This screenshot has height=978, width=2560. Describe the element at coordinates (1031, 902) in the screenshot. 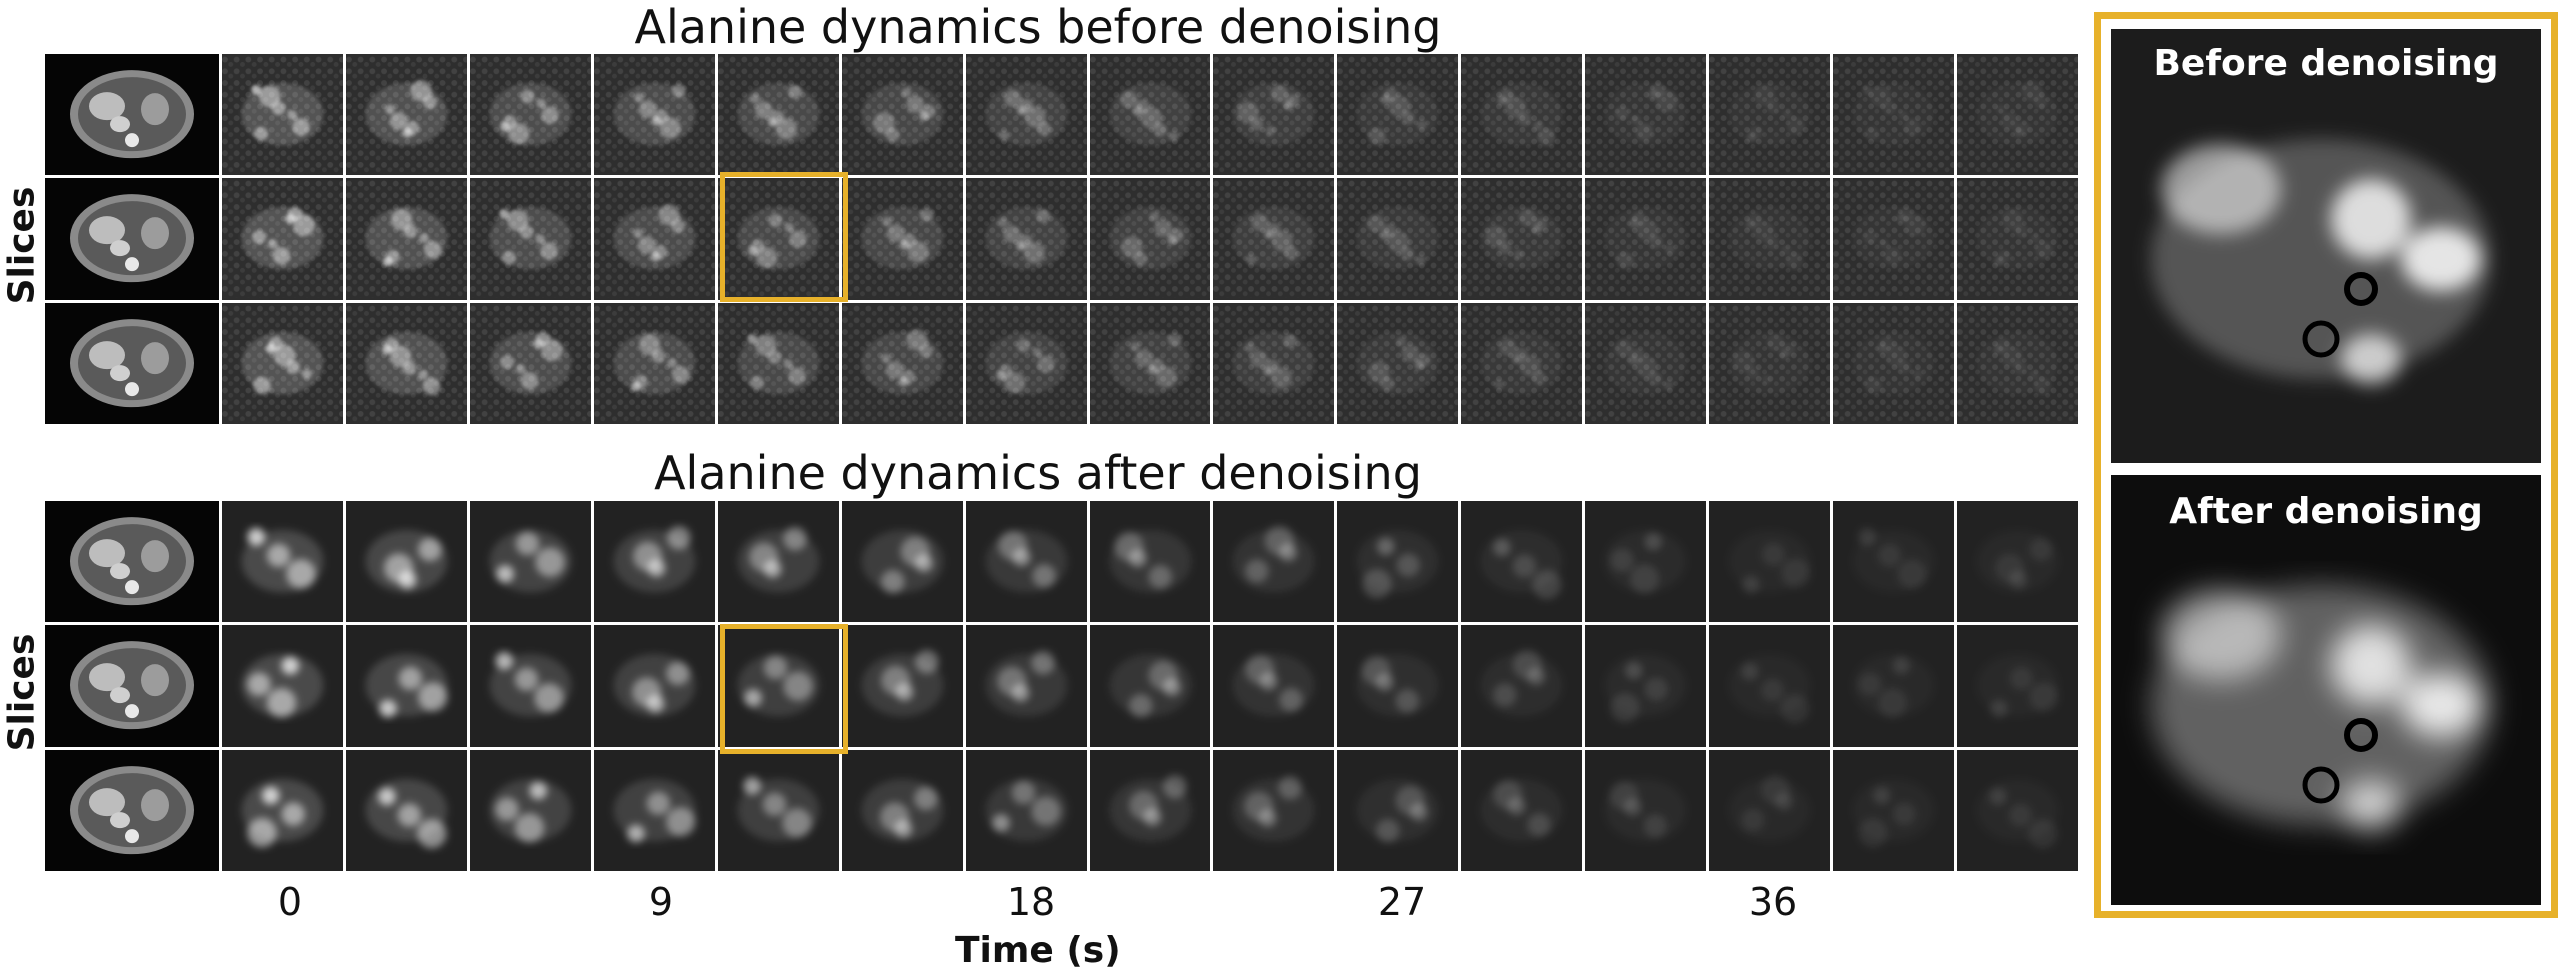

I see `x-tick-18: 18` at that location.